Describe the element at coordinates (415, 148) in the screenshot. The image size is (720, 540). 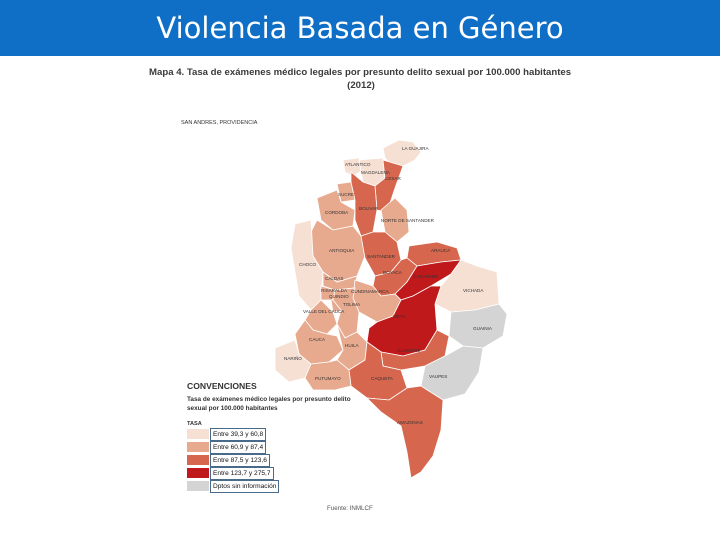
I see `dept-label: LA GUAJIRA` at that location.